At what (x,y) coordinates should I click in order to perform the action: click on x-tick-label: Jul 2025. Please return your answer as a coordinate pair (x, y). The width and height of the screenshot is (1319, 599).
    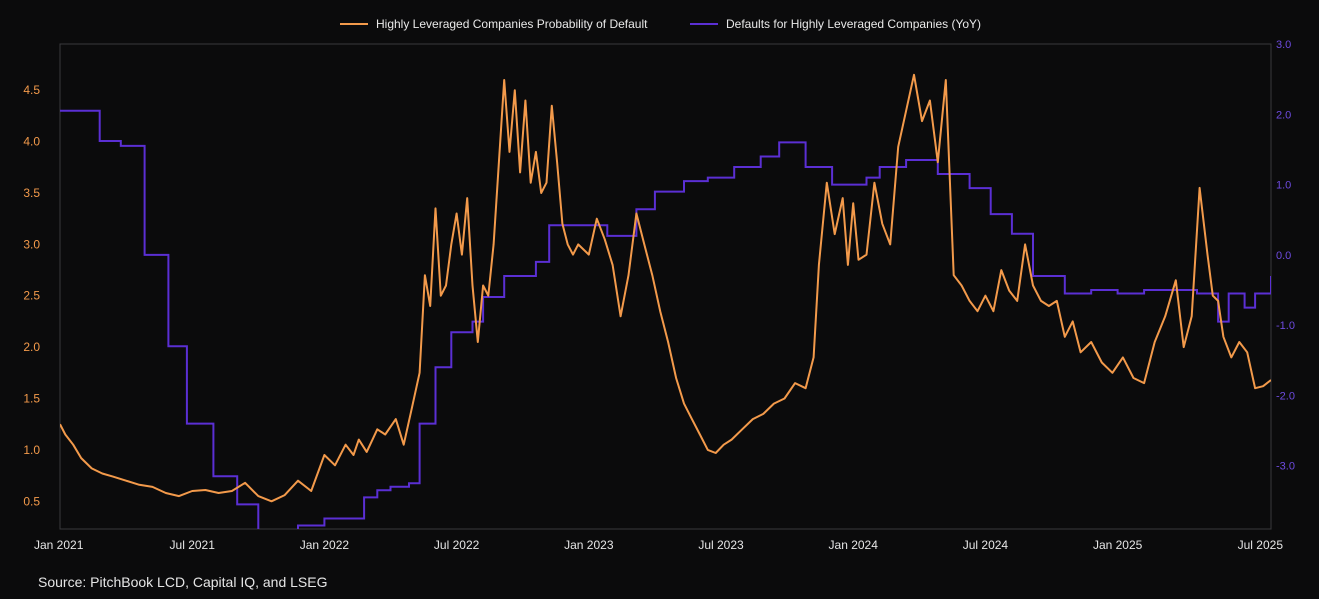
    Looking at the image, I should click on (1261, 545).